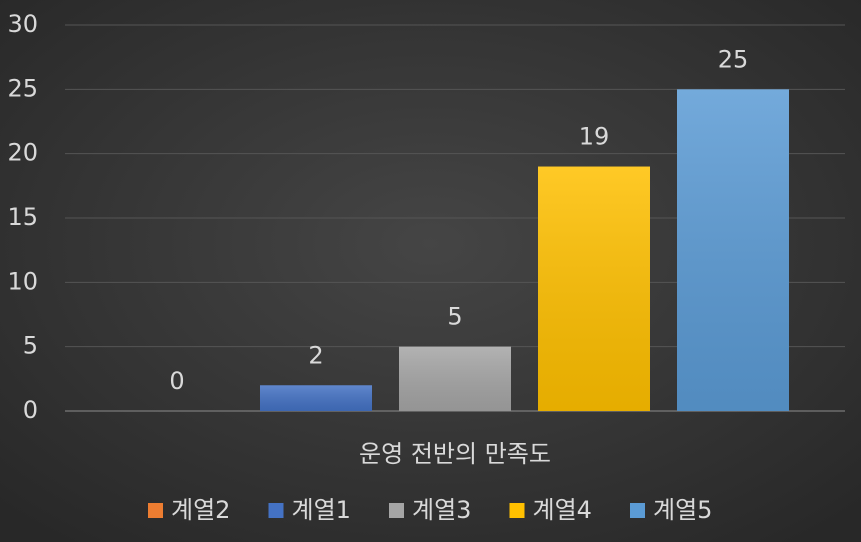 The image size is (861, 542). Describe the element at coordinates (176, 381) in the screenshot. I see `data-label: 0` at that location.